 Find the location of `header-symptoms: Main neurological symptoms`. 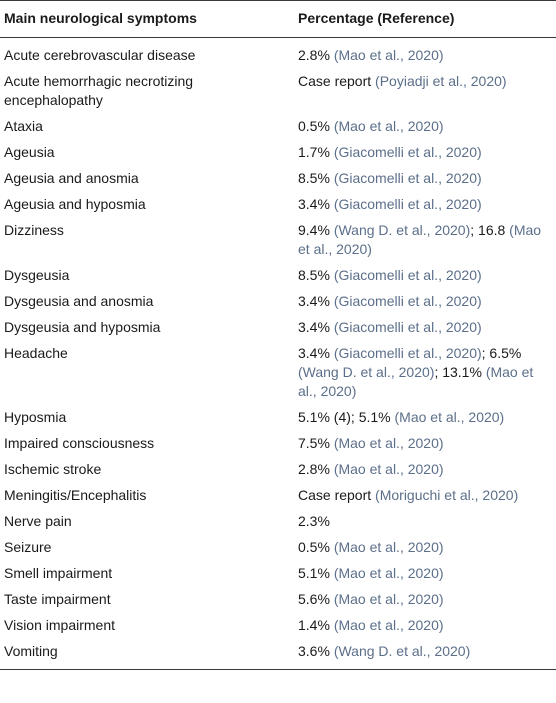

header-symptoms: Main neurological symptoms is located at coordinates (143, 19).